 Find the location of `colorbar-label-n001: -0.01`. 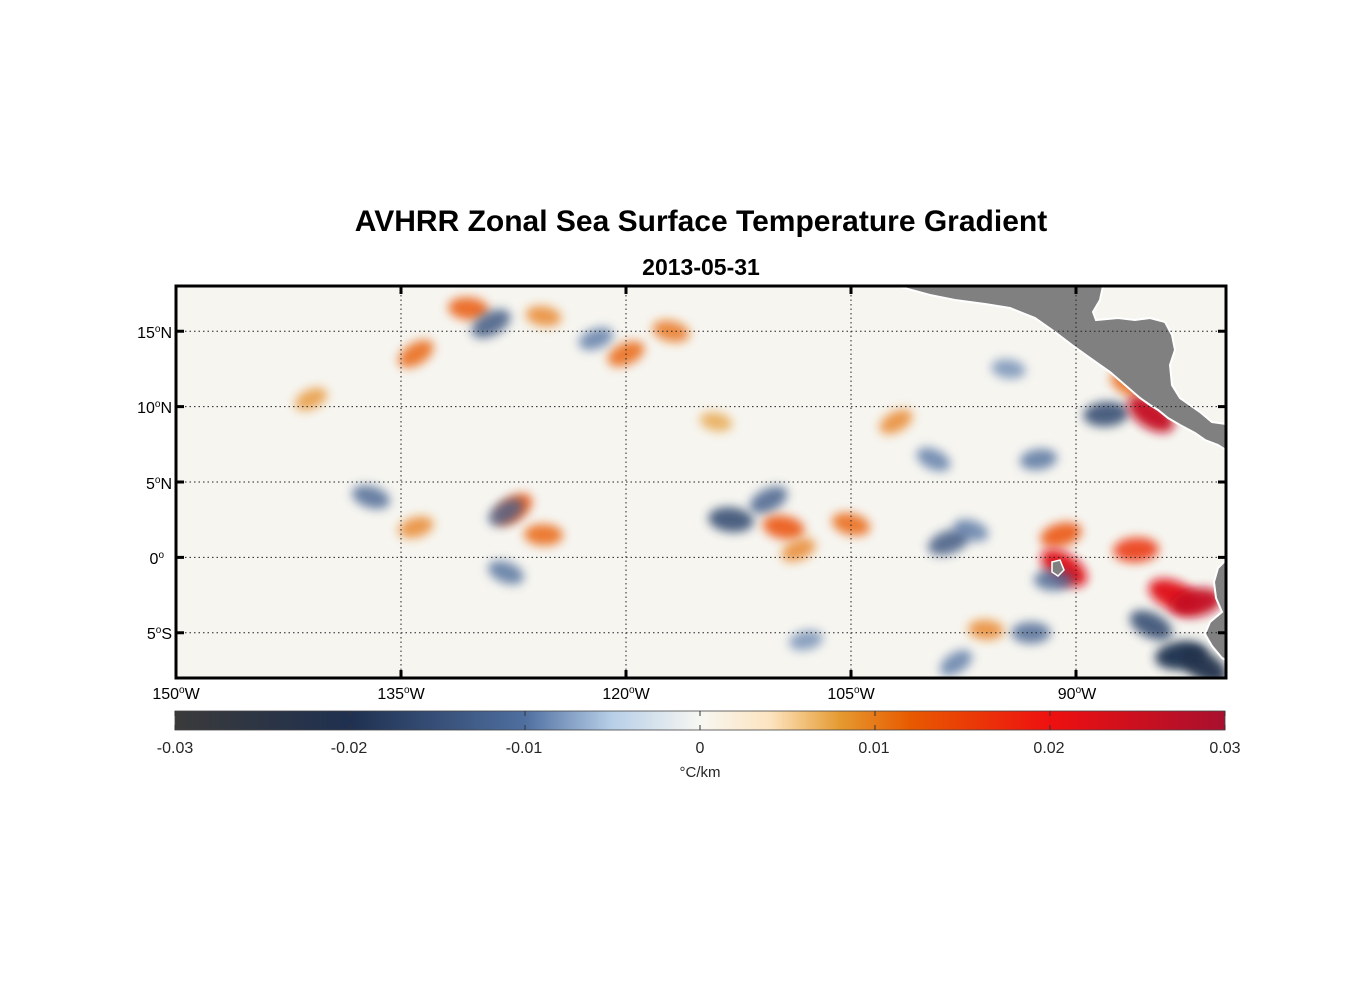

colorbar-label-n001: -0.01 is located at coordinates (524, 748).